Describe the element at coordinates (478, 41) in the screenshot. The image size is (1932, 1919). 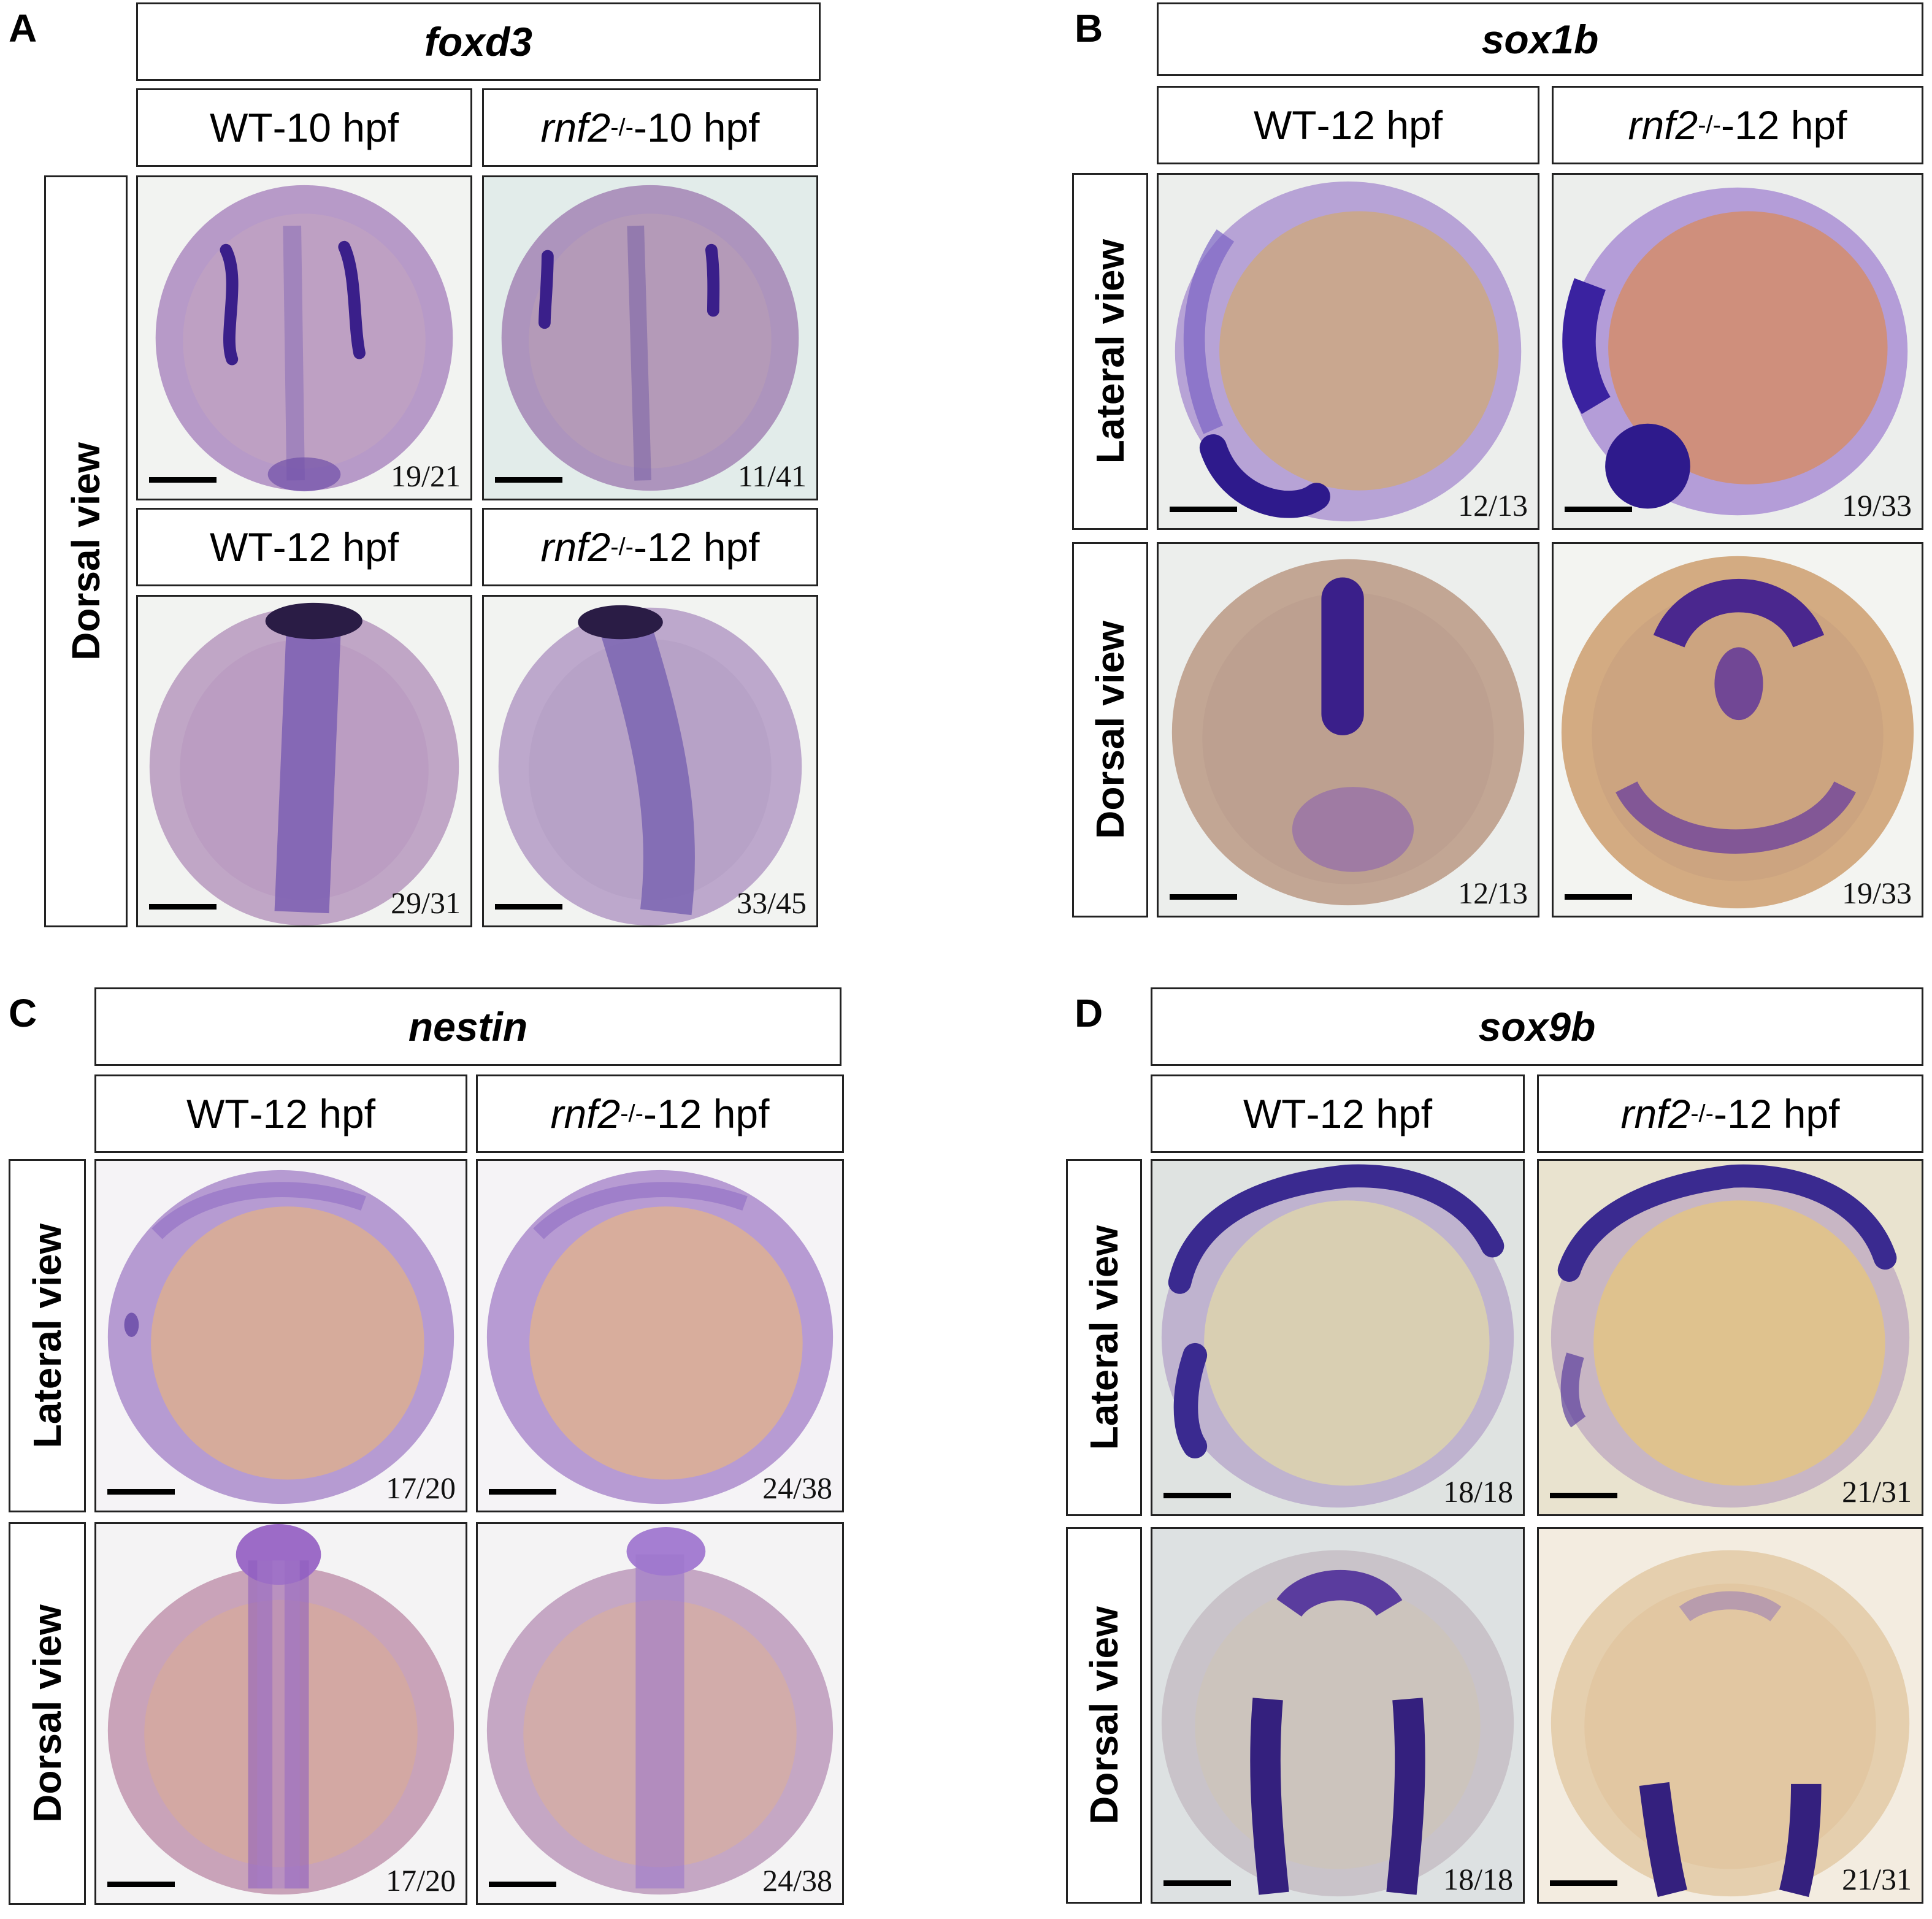
I see `gene-header-foxd3: foxd3` at that location.